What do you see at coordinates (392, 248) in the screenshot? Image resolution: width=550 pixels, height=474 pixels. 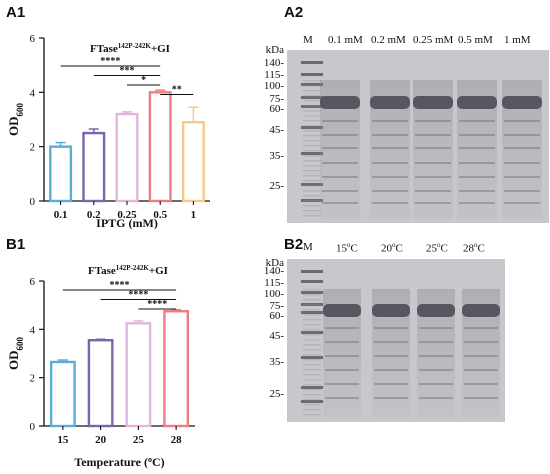 I see `gel-b2-lane-label-1: 20oC` at bounding box center [392, 248].